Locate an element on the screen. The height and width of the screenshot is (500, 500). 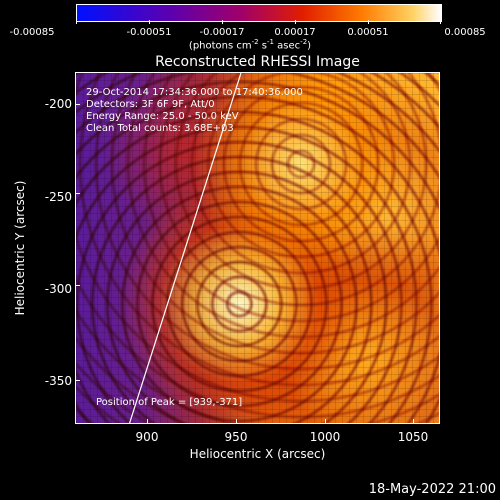
x-axis-label: Heliocentric X (arcsec) is located at coordinates (257, 454).